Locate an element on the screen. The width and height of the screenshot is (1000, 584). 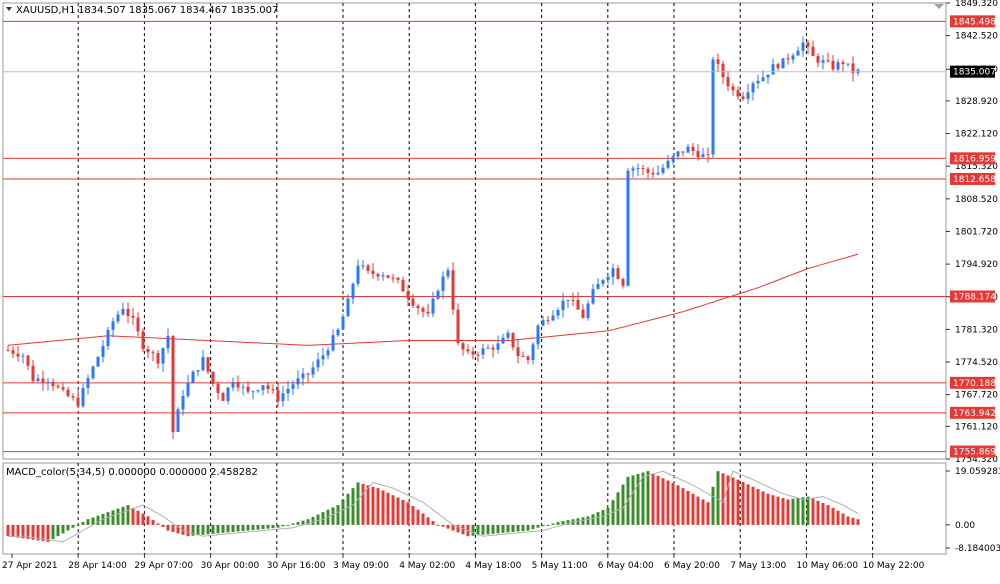
collapse-triangle-icon is located at coordinates (9, 9).